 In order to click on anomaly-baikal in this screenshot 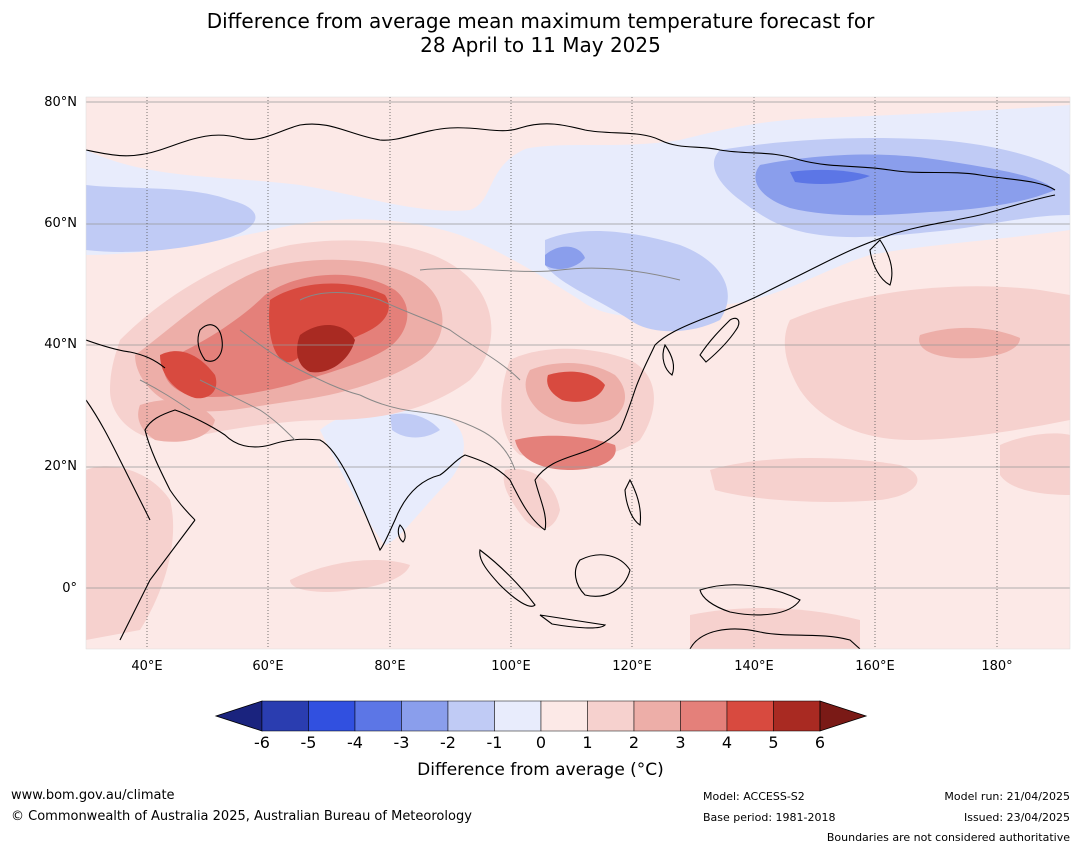, I will do `click(565, 258)`.